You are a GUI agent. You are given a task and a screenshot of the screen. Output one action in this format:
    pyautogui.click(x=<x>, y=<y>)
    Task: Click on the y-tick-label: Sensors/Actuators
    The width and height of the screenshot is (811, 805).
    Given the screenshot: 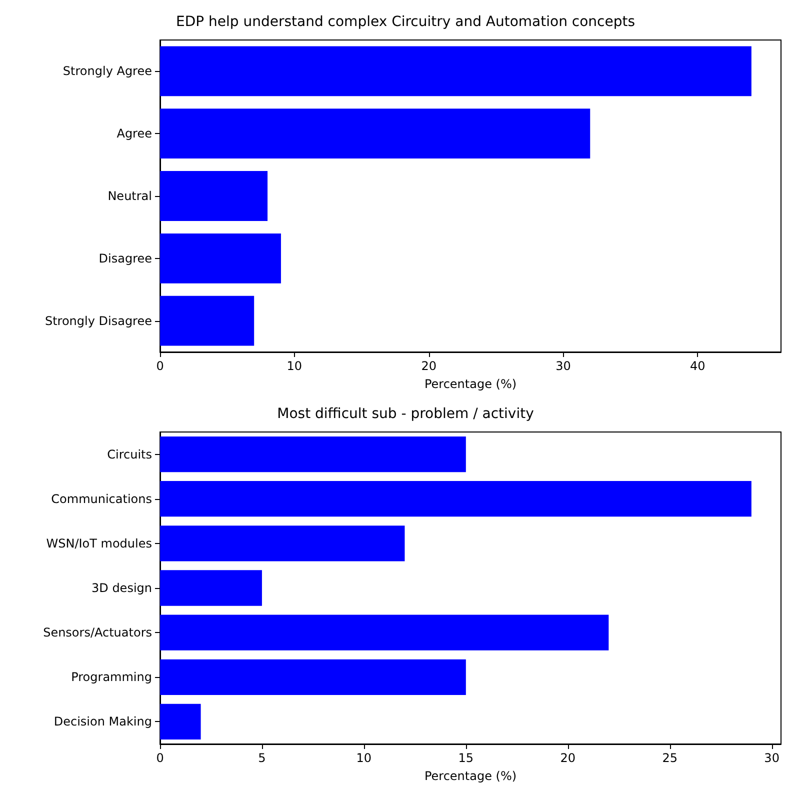 What is the action you would take?
    pyautogui.click(x=97, y=633)
    